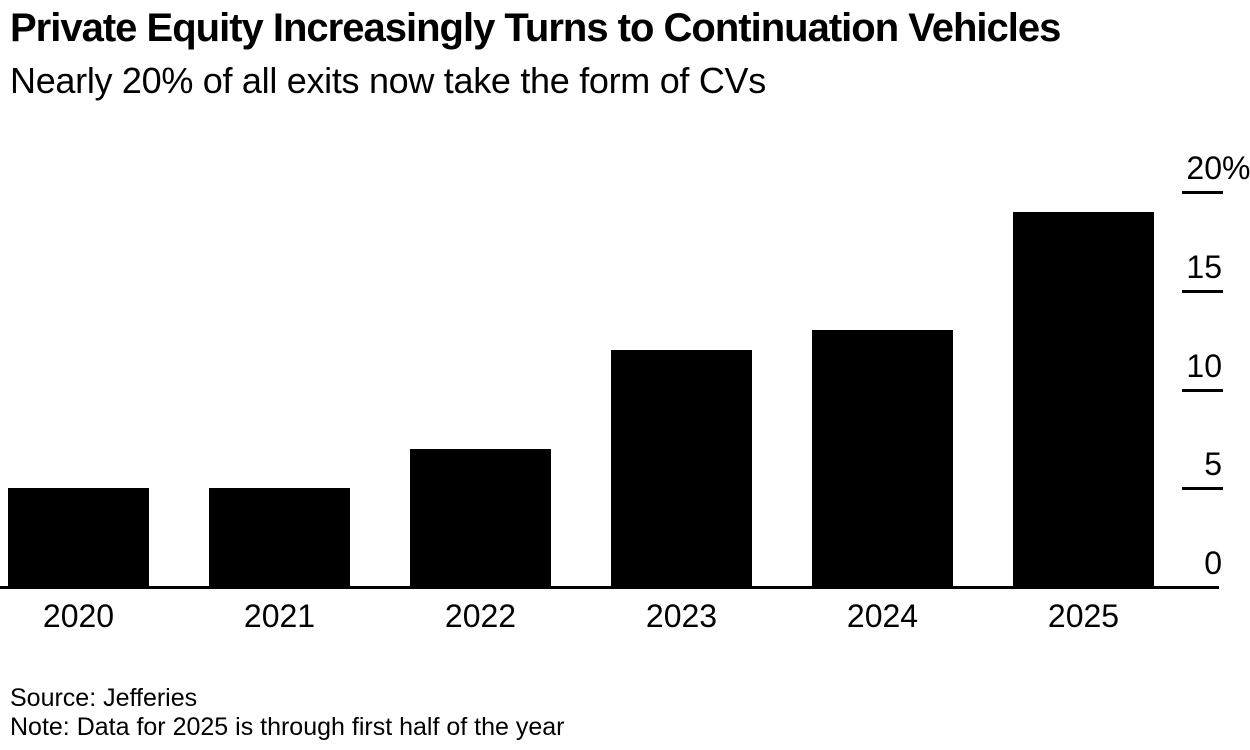 The height and width of the screenshot is (750, 1250). Describe the element at coordinates (1083, 399) in the screenshot. I see `bar-2025` at that location.